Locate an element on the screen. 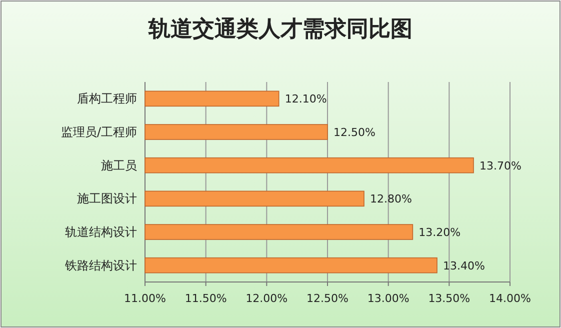  data-label: 12.10% is located at coordinates (305, 99).